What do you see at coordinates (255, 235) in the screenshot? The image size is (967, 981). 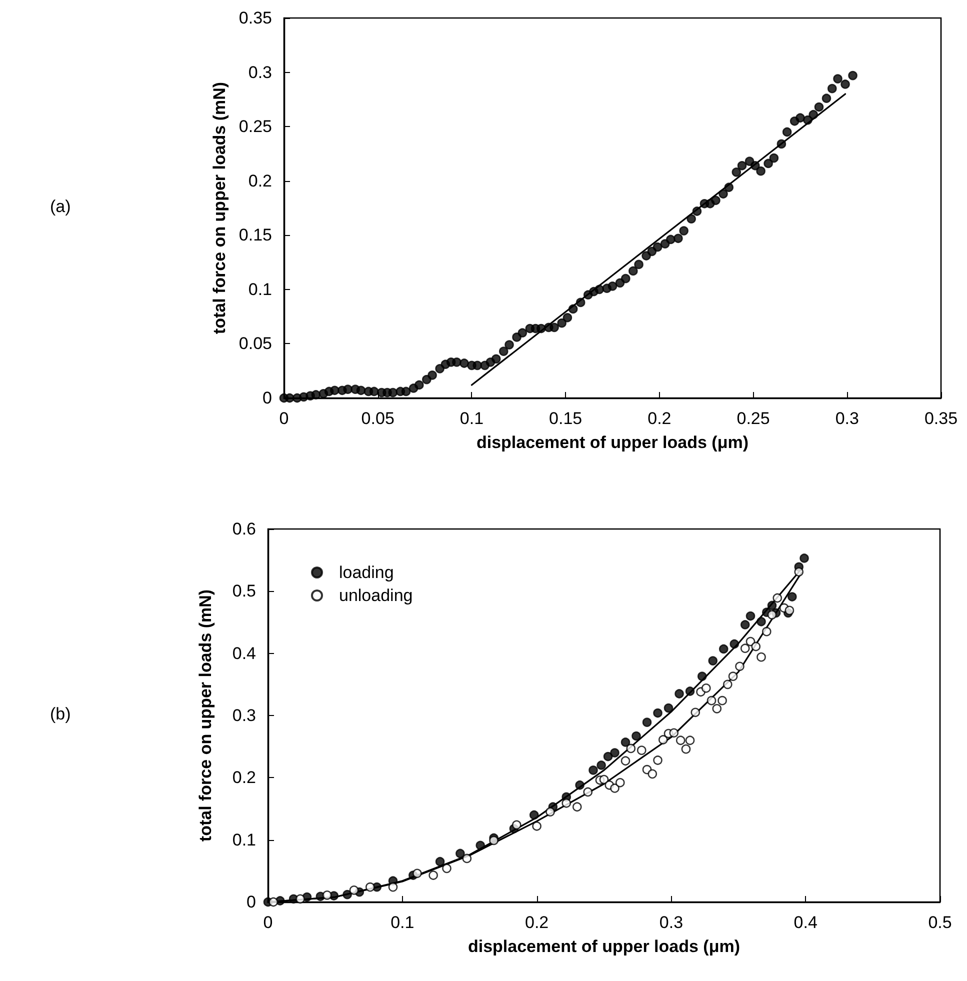 I see `y-tick-label: 0.15` at bounding box center [255, 235].